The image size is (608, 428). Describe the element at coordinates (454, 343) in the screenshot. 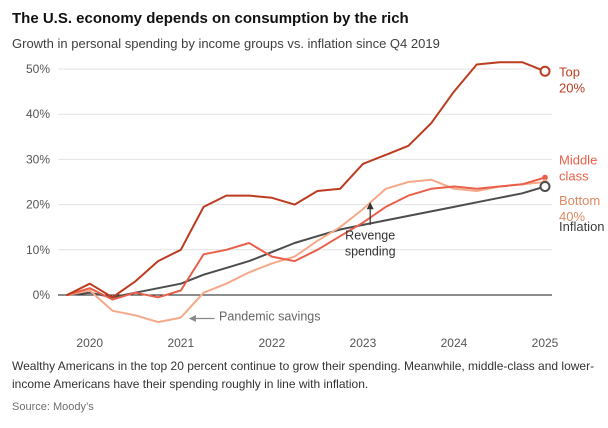

I see `x-axis-tick-label: 2024` at that location.